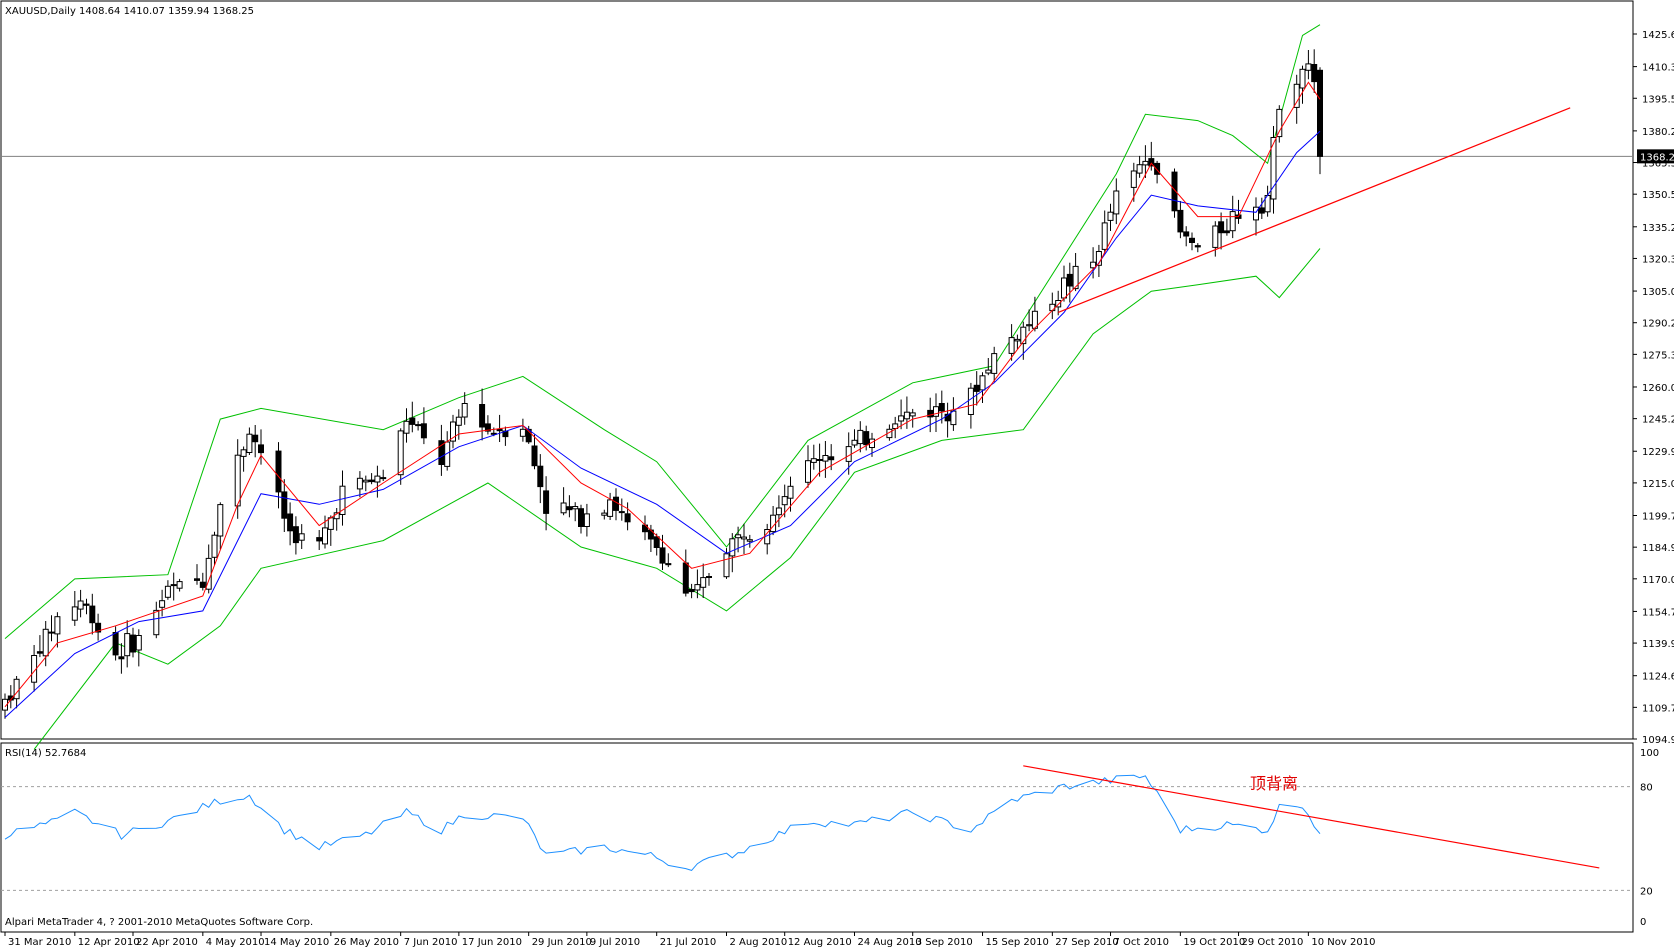 This screenshot has width=1674, height=952. What do you see at coordinates (1658, 164) in the screenshot?
I see `y-tick-label: 1365.35` at bounding box center [1658, 164].